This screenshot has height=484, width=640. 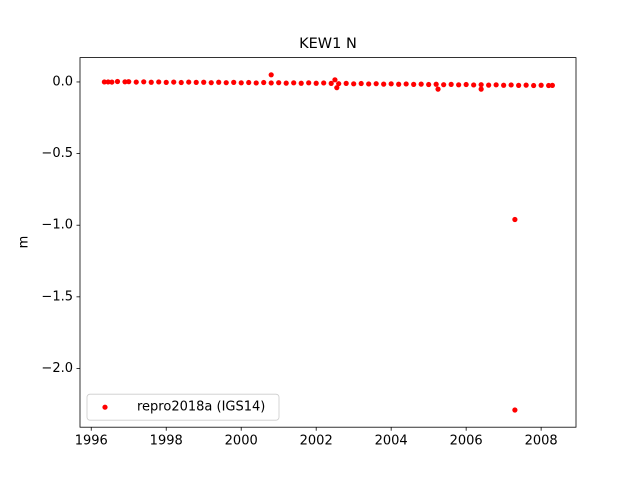 What do you see at coordinates (201, 407) in the screenshot?
I see `legend-label: repro2018a (IGS14)` at bounding box center [201, 407].